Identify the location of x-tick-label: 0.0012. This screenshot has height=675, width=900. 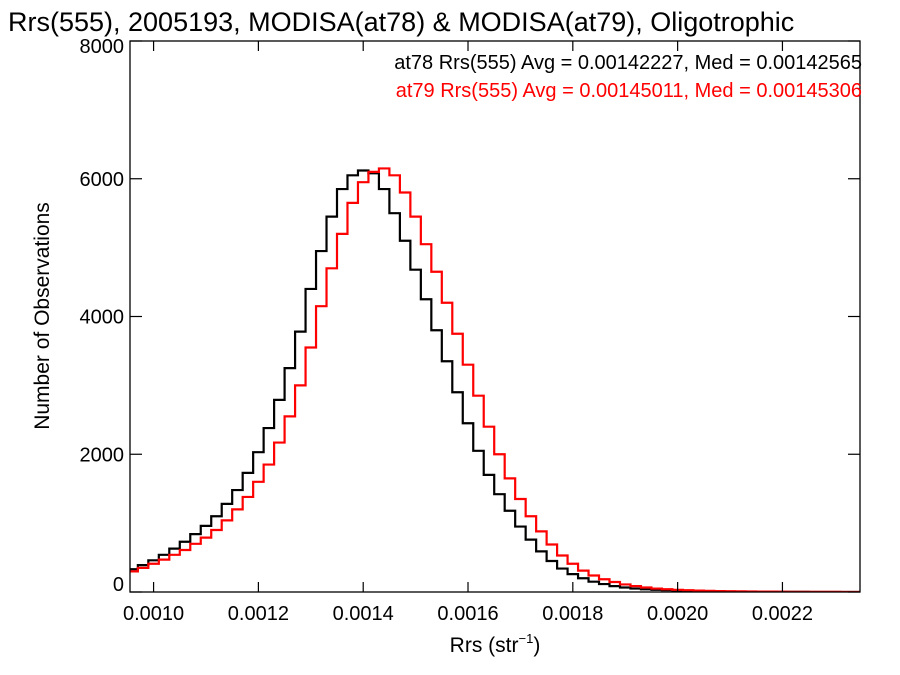
(258, 614).